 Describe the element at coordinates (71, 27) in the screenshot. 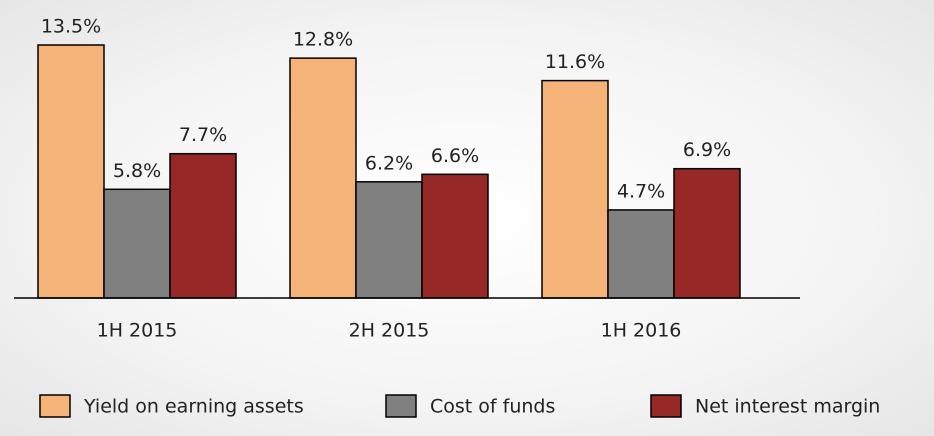

I see `data-label: 13.5%` at that location.